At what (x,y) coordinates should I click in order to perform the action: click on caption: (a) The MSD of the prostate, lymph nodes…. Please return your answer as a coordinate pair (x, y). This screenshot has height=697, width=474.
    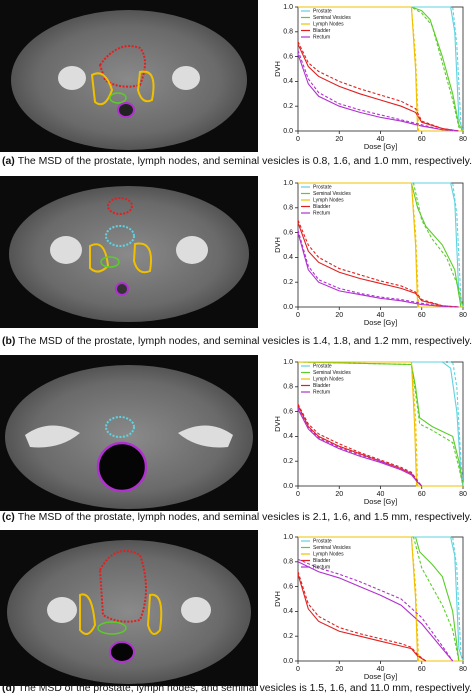
    Looking at the image, I should click on (237, 161).